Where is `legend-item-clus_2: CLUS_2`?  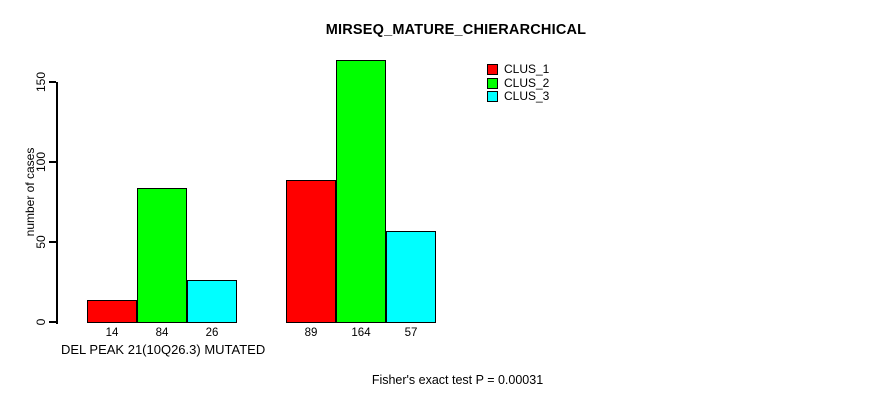
legend-item-clus_2: CLUS_2 is located at coordinates (518, 83).